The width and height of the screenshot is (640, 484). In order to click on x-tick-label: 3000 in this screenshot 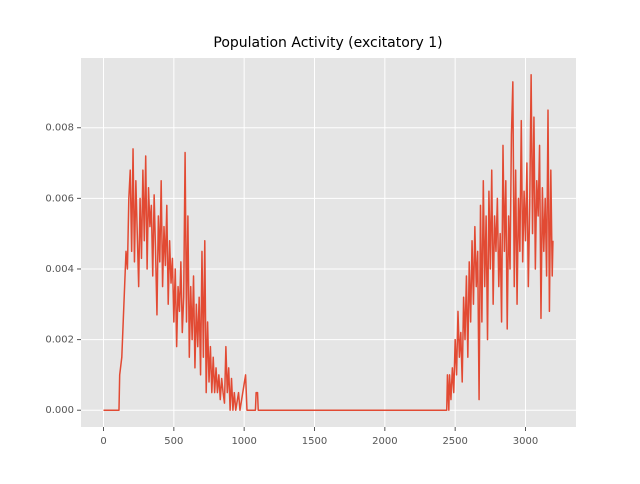, I will do `click(525, 441)`.